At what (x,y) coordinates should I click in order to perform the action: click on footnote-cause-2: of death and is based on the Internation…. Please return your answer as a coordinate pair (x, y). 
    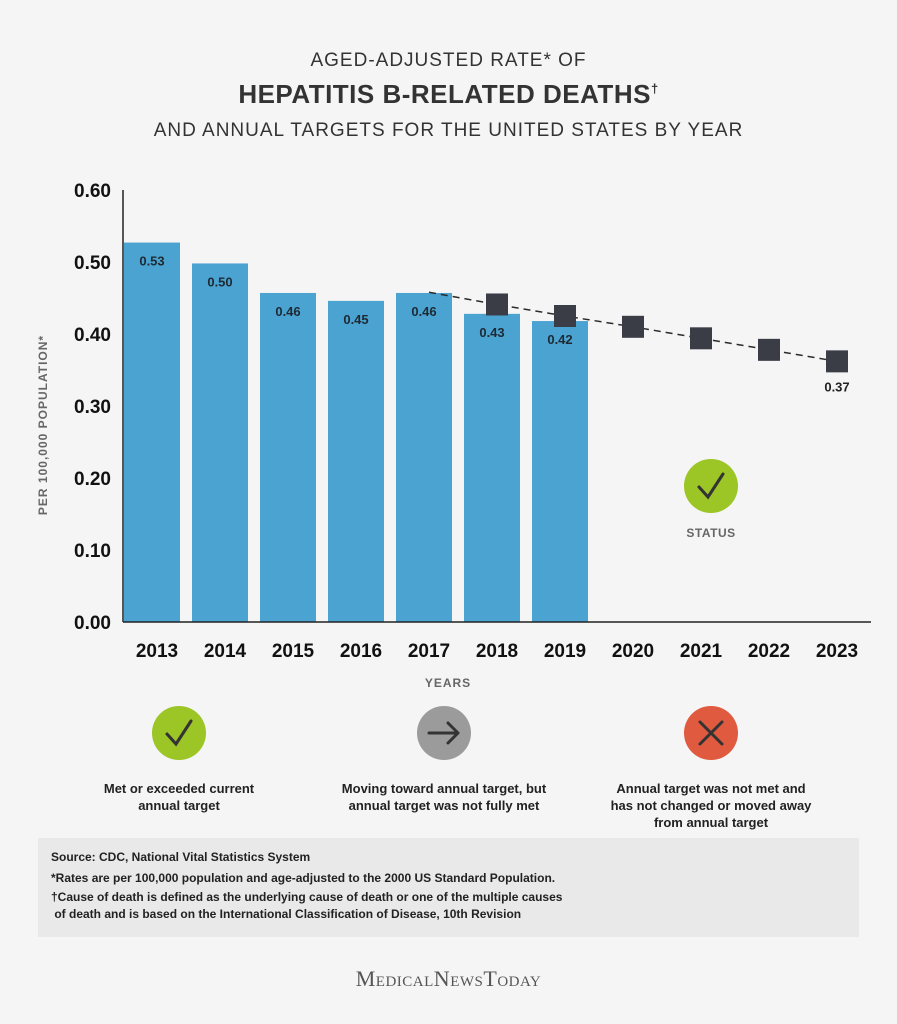
    Looking at the image, I should click on (286, 914).